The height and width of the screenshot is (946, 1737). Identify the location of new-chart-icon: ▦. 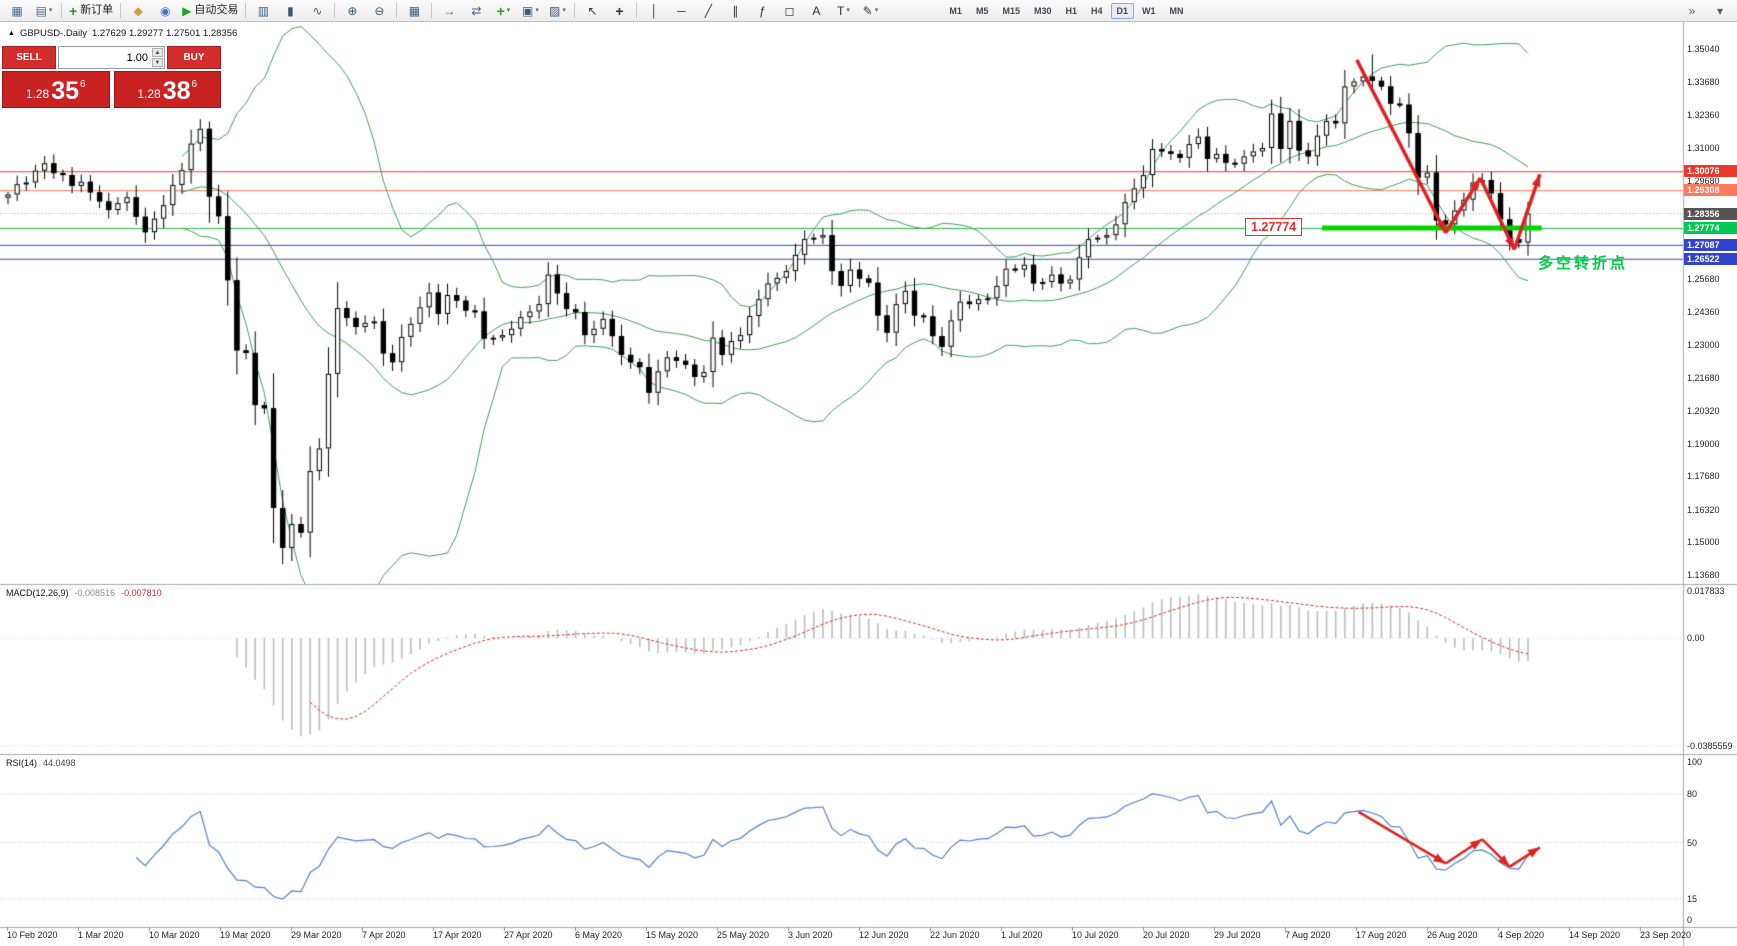
(17, 10).